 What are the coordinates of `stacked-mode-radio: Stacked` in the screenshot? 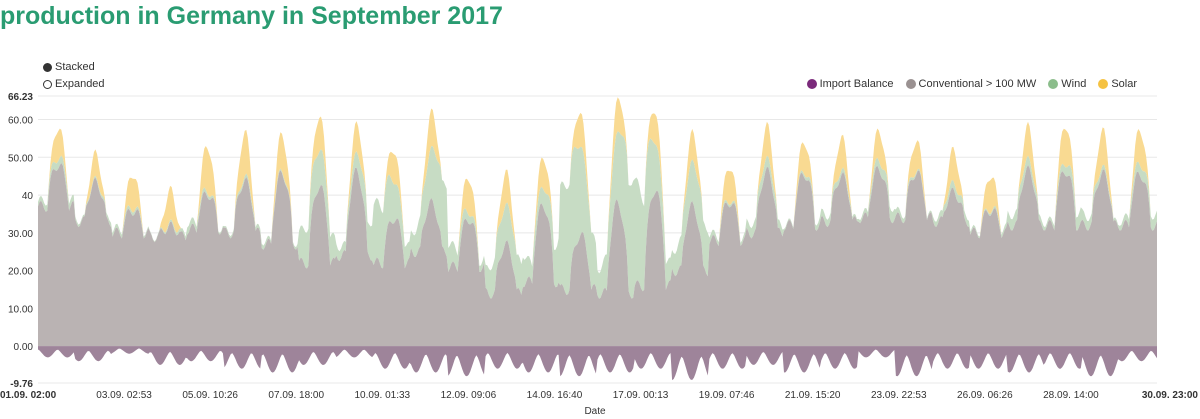 It's located at (69, 67).